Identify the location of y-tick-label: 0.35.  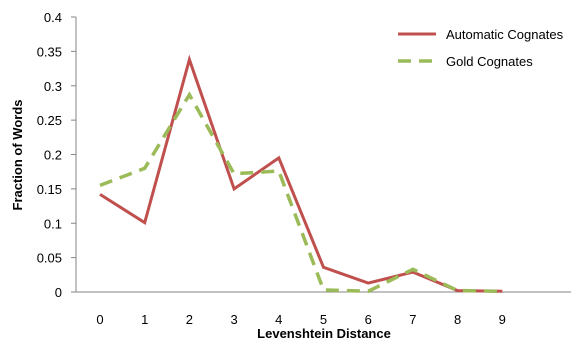
(49, 51).